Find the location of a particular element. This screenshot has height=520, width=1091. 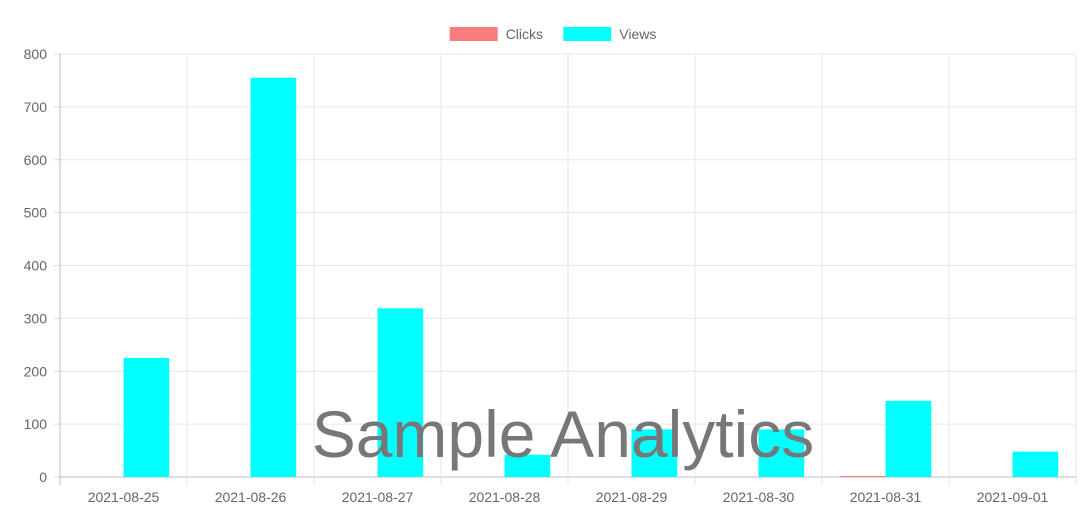

y-tick-label: 100 is located at coordinates (36, 424).